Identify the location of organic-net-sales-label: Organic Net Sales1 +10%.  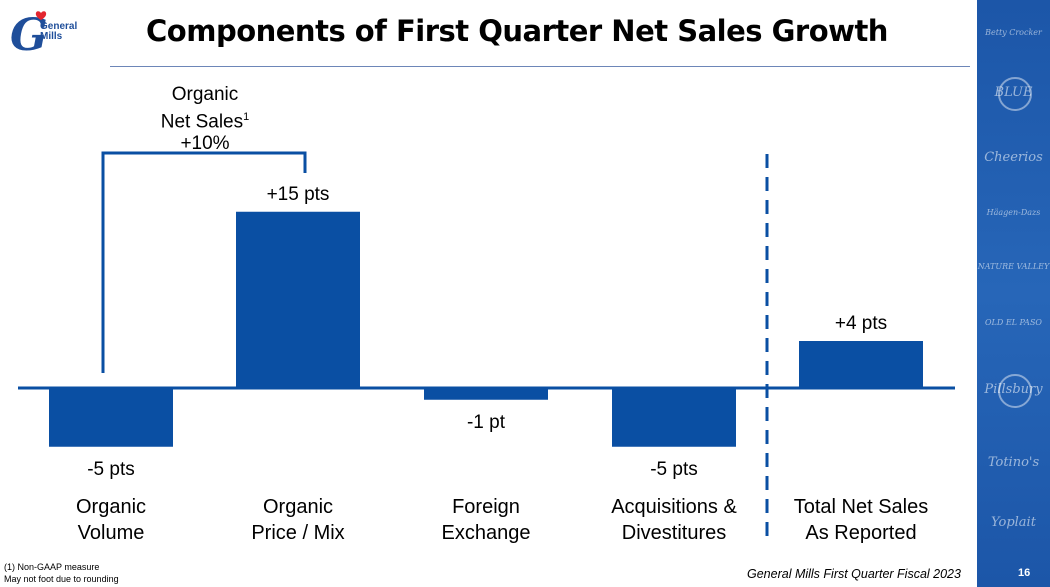
(205, 119).